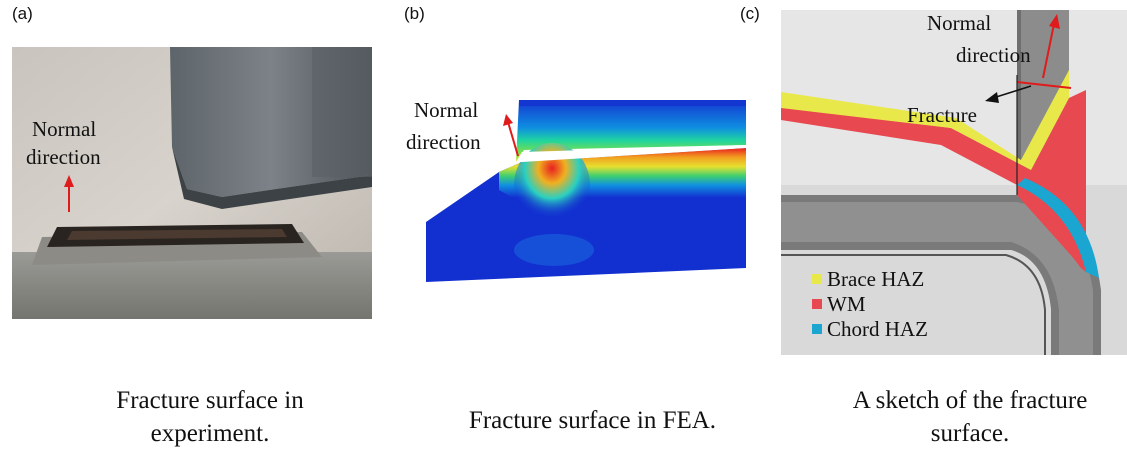  I want to click on legend-swatch-wm, so click(817, 304).